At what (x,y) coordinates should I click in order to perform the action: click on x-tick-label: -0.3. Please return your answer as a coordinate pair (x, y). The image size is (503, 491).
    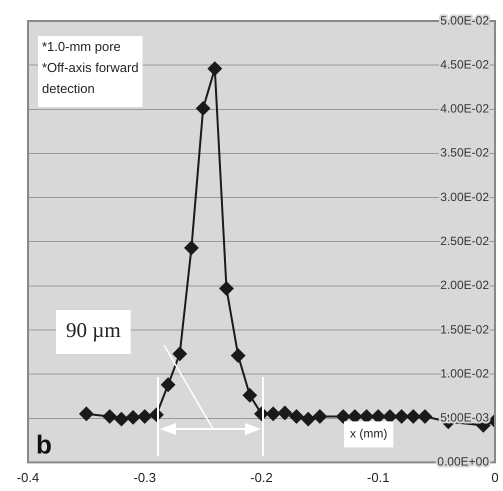
    Looking at the image, I should click on (145, 477).